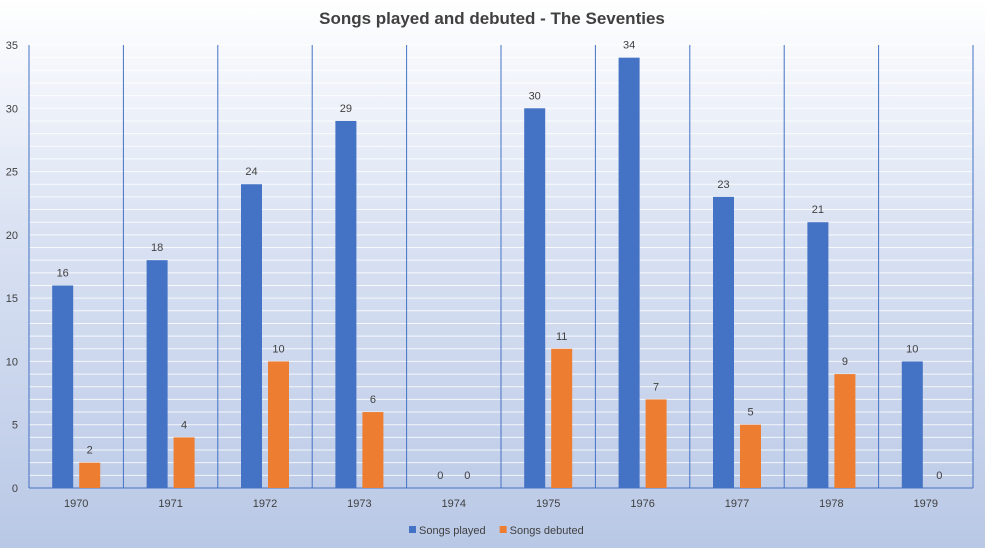  I want to click on data-label: 6, so click(373, 400).